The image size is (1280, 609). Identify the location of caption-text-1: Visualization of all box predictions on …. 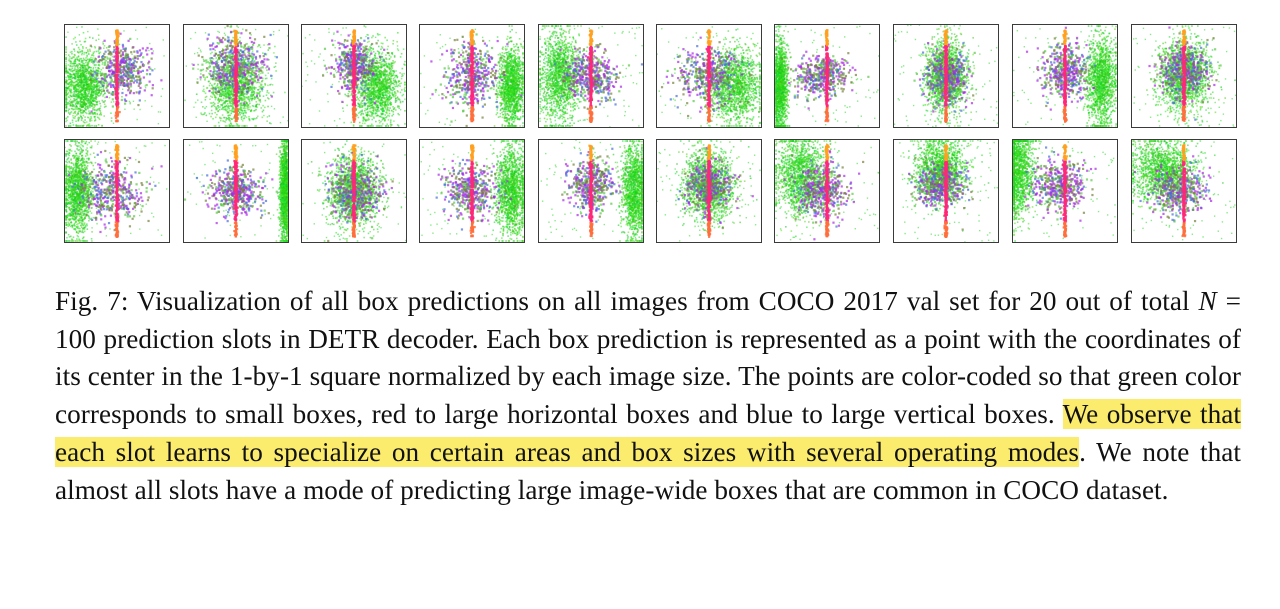
(663, 301).